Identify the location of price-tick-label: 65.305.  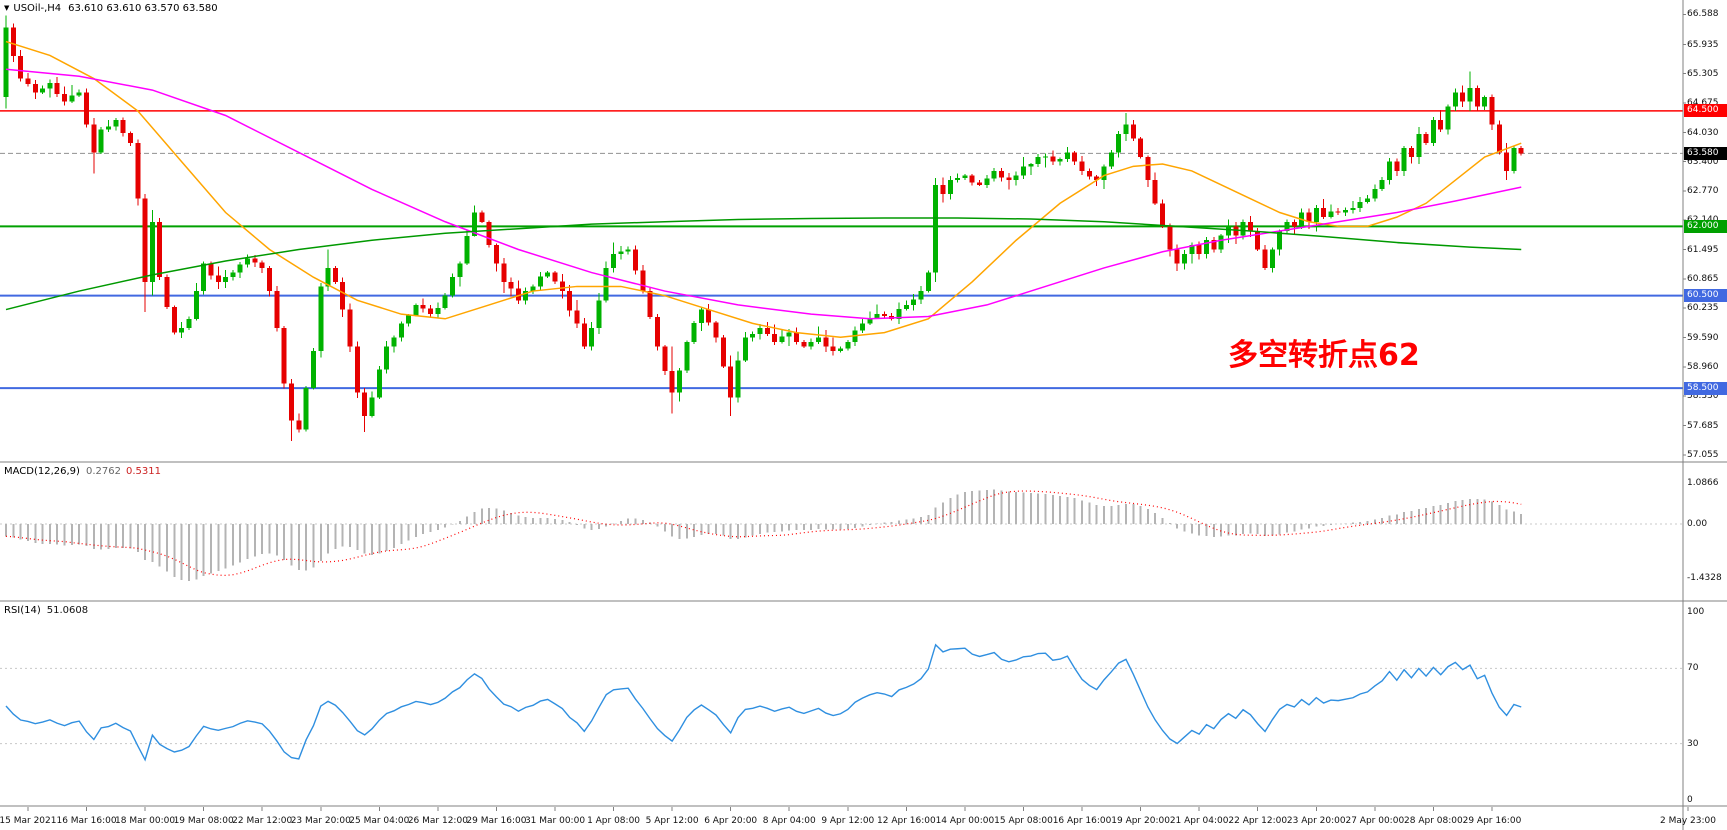
(1703, 73).